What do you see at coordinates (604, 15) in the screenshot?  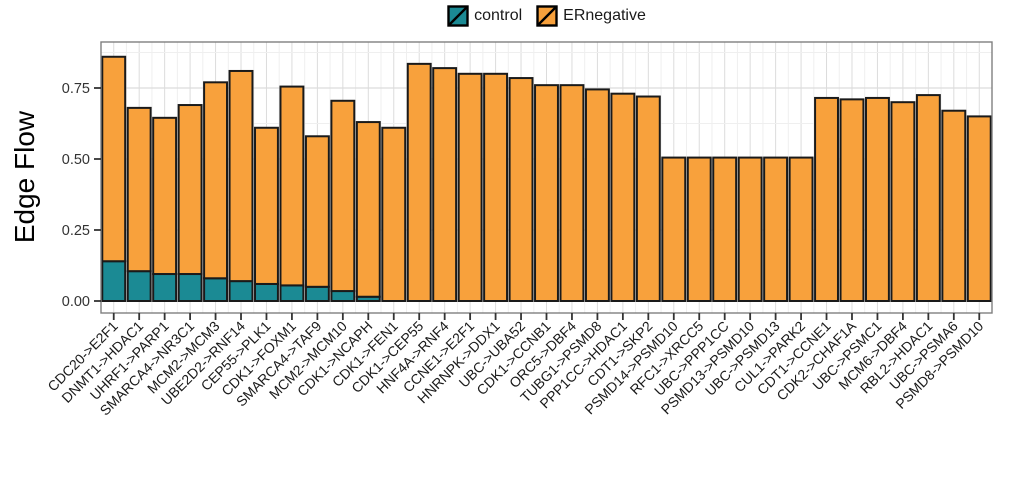 I see `legend-label-ernegative: ERnegative` at bounding box center [604, 15].